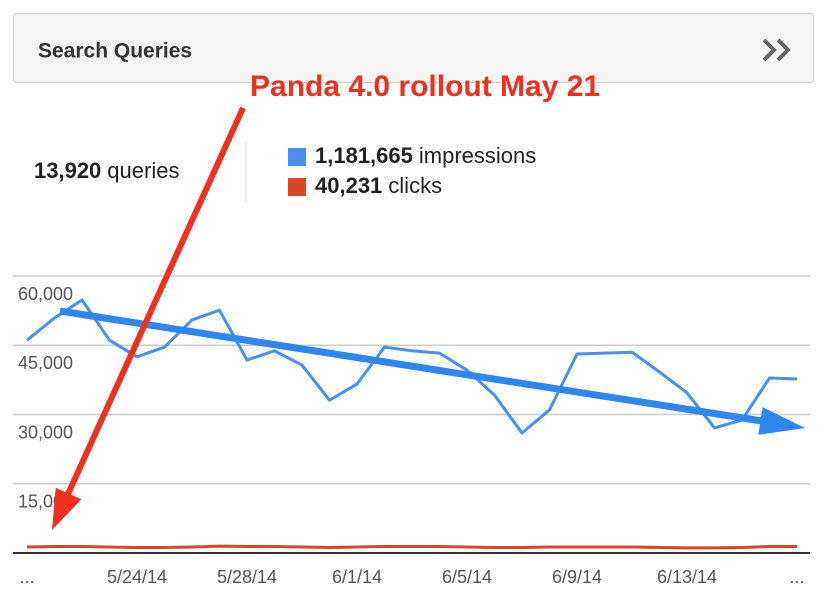  What do you see at coordinates (115, 51) in the screenshot?
I see `chart-title: Search Queries` at bounding box center [115, 51].